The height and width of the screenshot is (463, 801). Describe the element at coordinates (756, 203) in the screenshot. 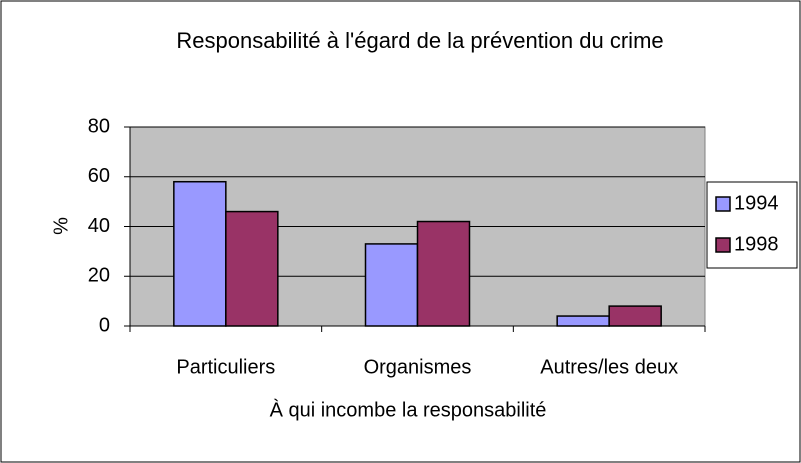

I see `legend-label: 1994` at that location.